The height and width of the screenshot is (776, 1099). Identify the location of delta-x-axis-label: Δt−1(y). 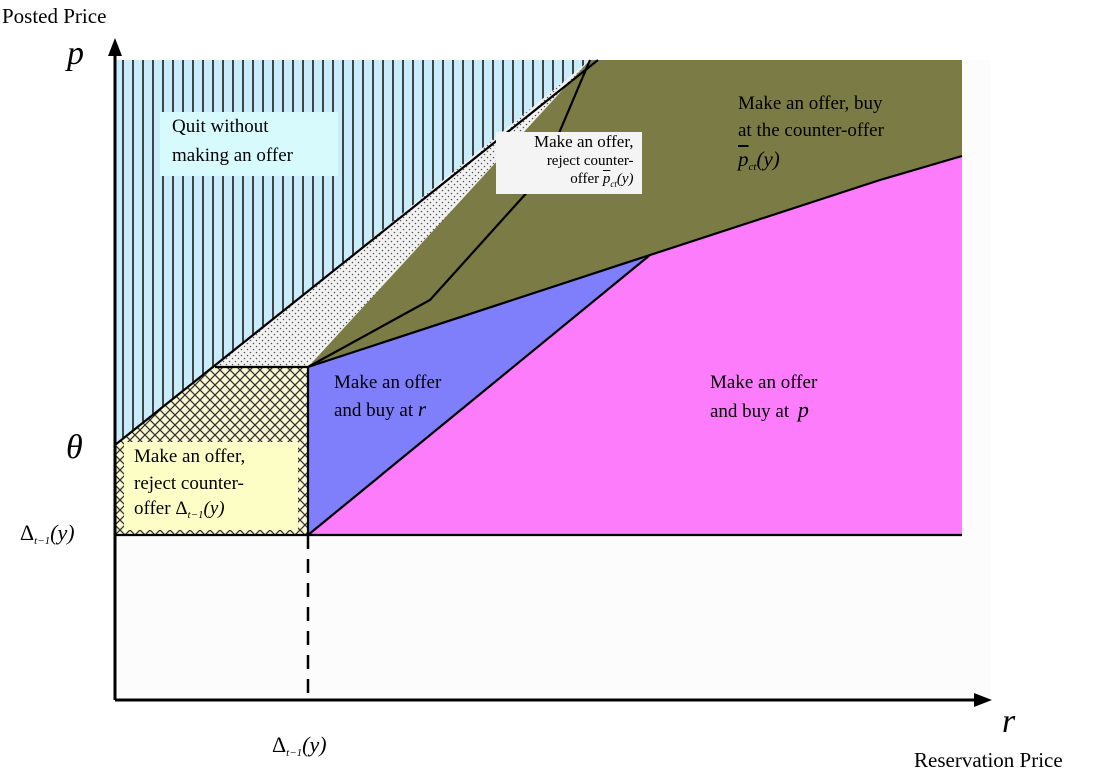
(299, 745).